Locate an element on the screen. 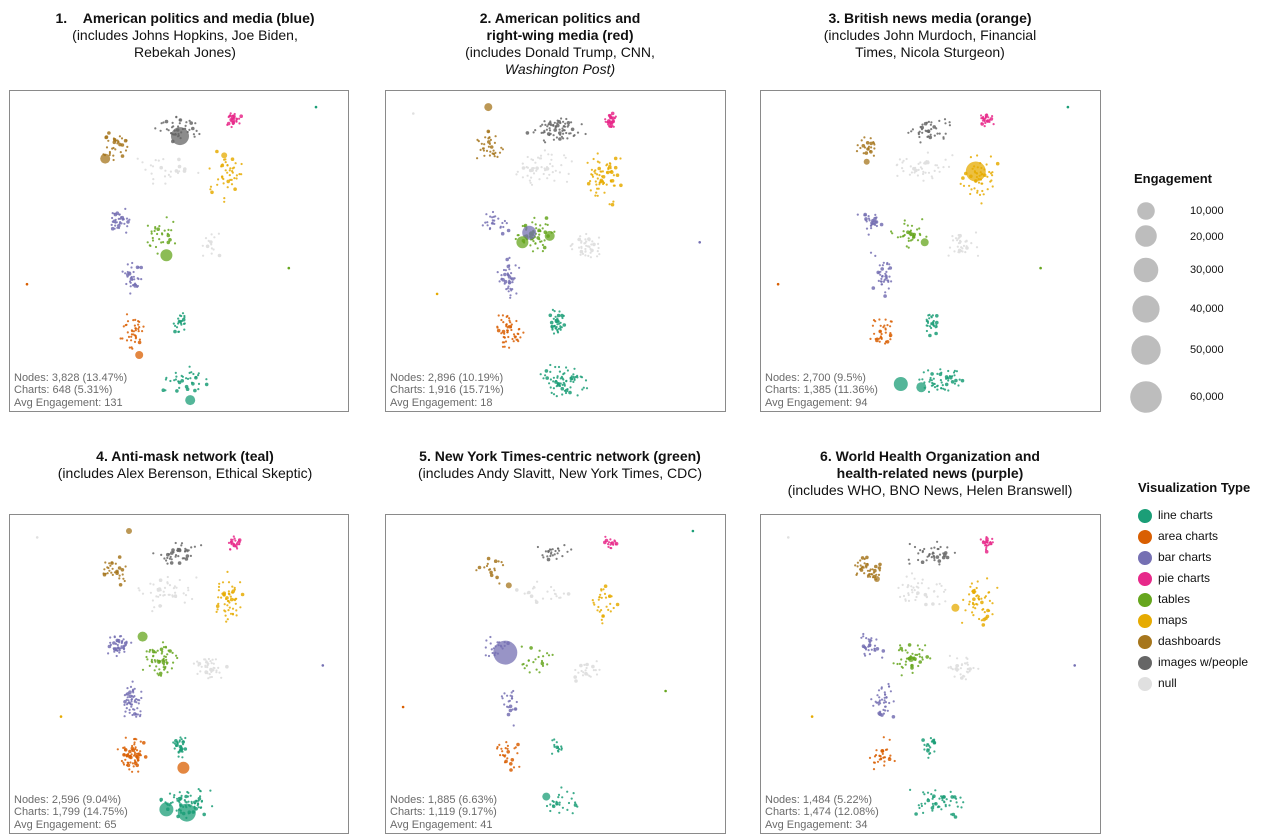 The width and height of the screenshot is (1268, 837). panel-2-engagement: Avg Engagement: 18 is located at coordinates (441, 402).